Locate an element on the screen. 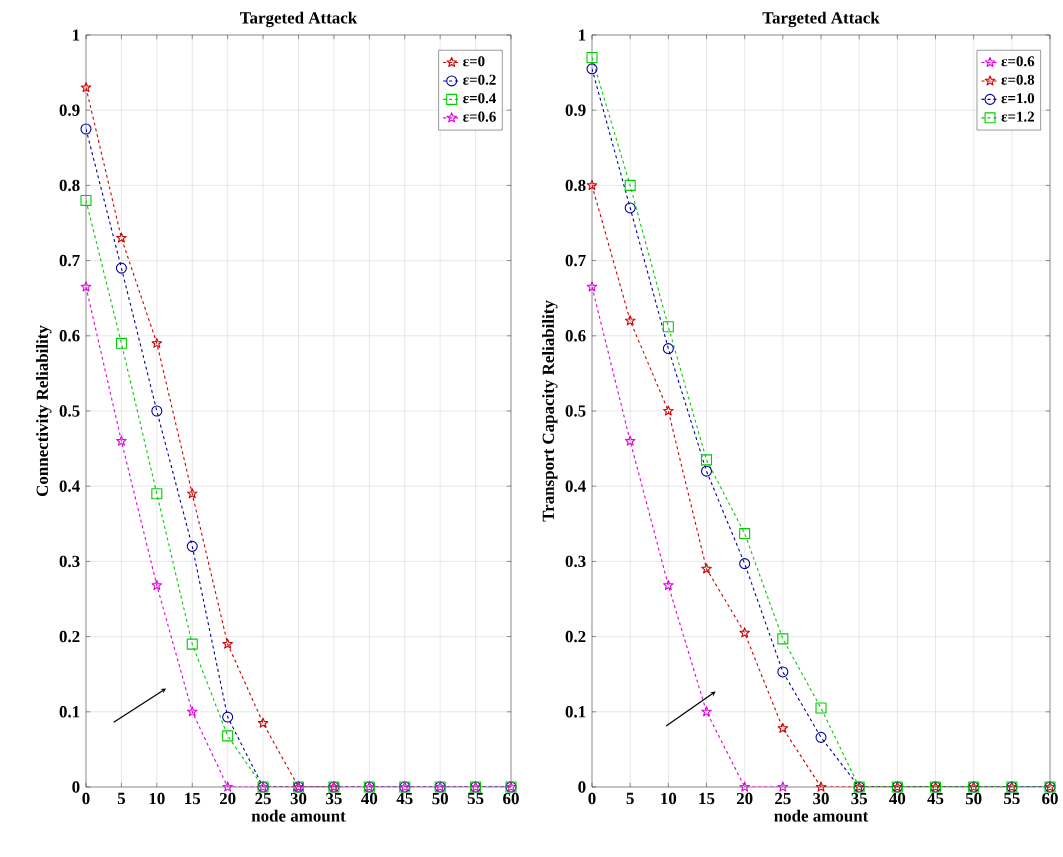  y-axis-title: Connectivity Reliability is located at coordinates (44, 411).